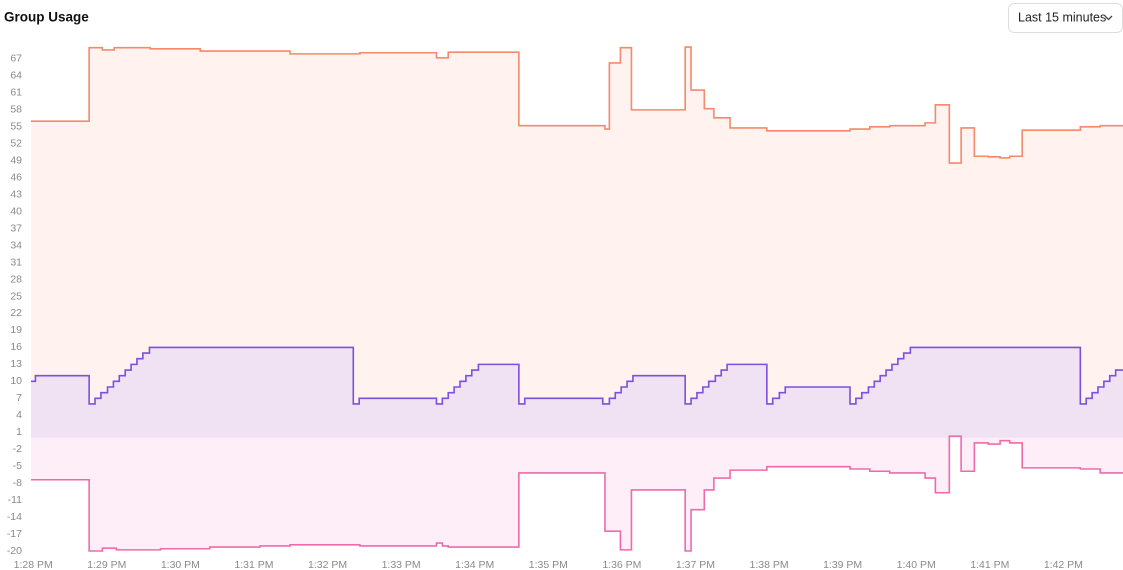 This screenshot has width=1123, height=570. Describe the element at coordinates (548, 564) in the screenshot. I see `x-tick-label: 1:35 PM` at that location.